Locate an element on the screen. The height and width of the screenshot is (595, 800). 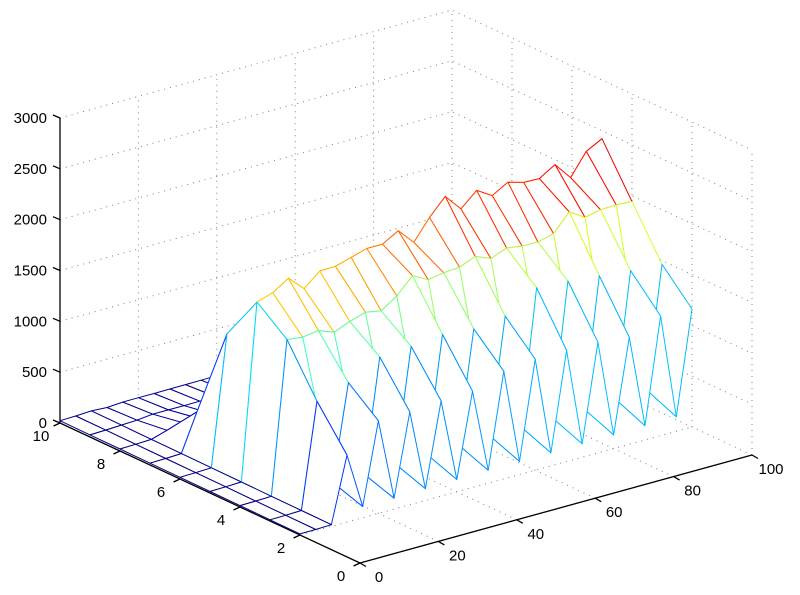
y-tick-label: 10 is located at coordinates (41, 436).